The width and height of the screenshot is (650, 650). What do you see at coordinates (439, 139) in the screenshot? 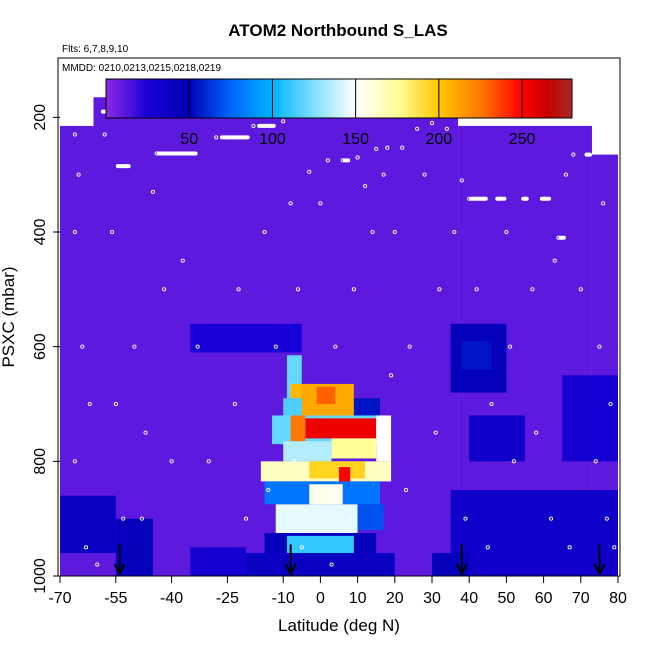
I see `colorbar-tick-label: 200` at bounding box center [439, 139].